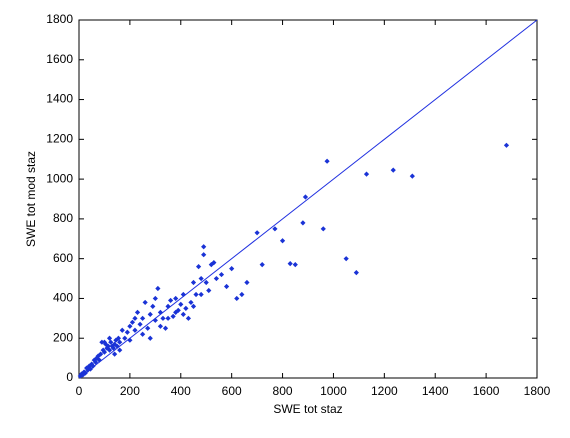 This screenshot has height=438, width=570. Describe the element at coordinates (435, 391) in the screenshot. I see `x-tick-label: 1400` at that location.